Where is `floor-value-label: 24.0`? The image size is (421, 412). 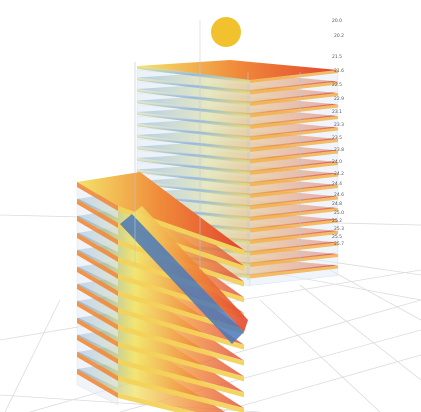
floor-value-label: 24.0 is located at coordinates (337, 162).